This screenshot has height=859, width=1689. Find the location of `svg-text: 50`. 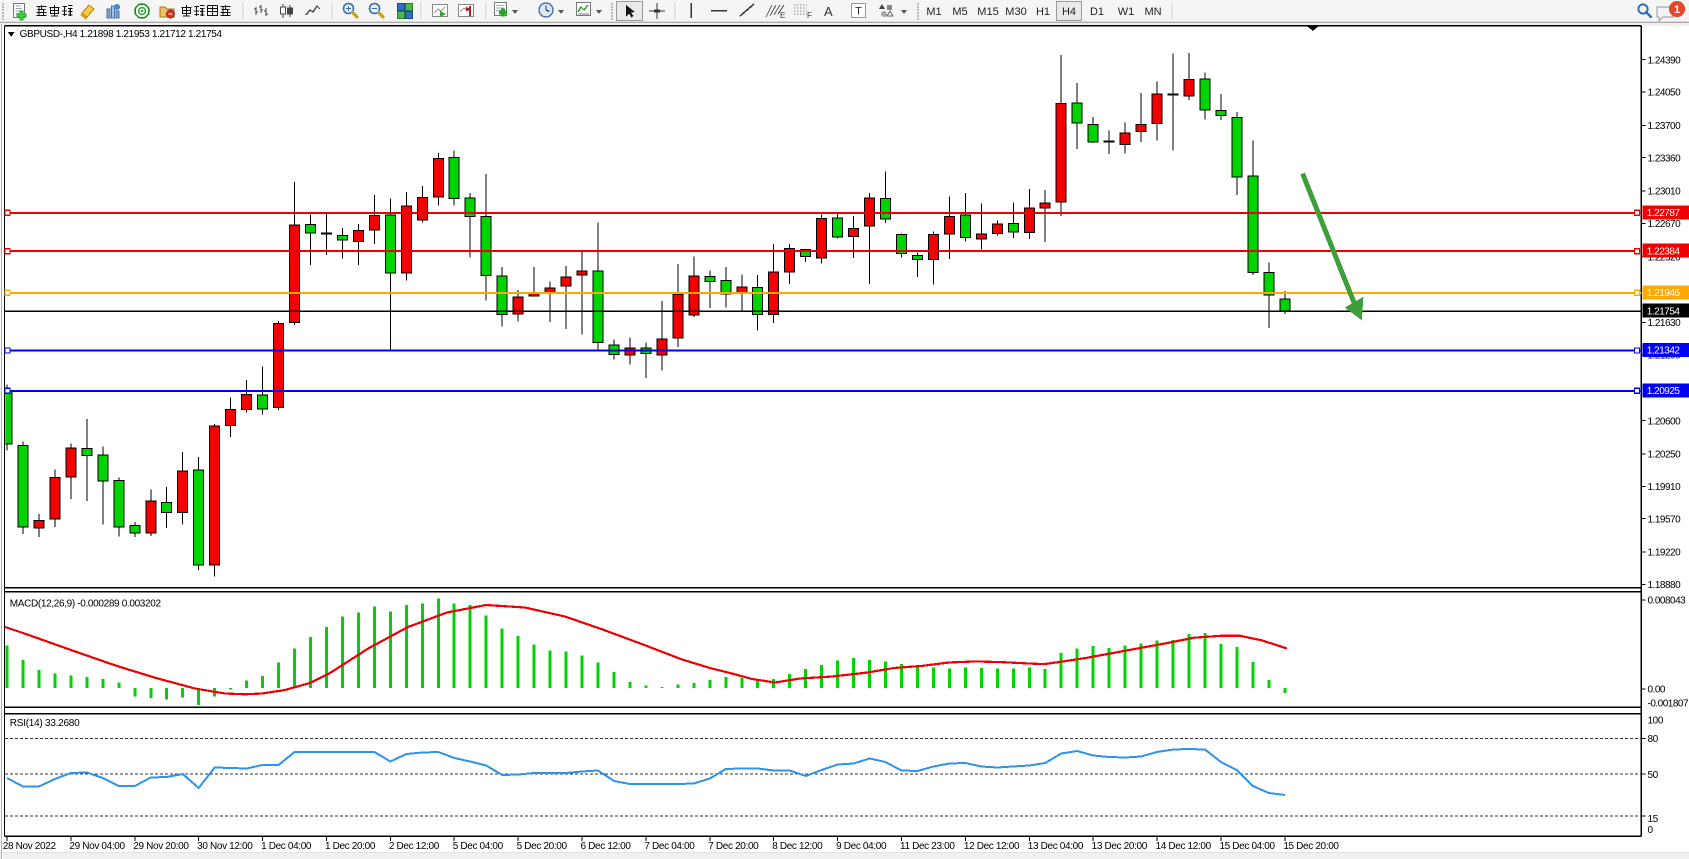

svg-text: 50 is located at coordinates (1653, 775).